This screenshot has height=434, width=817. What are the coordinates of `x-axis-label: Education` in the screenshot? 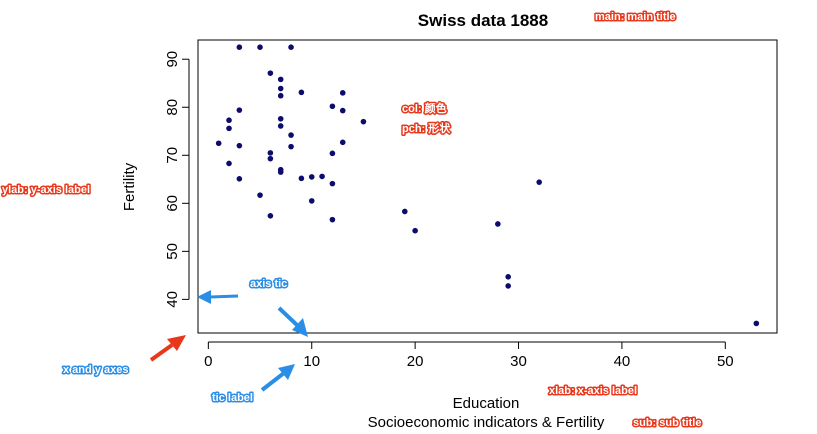 It's located at (486, 403).